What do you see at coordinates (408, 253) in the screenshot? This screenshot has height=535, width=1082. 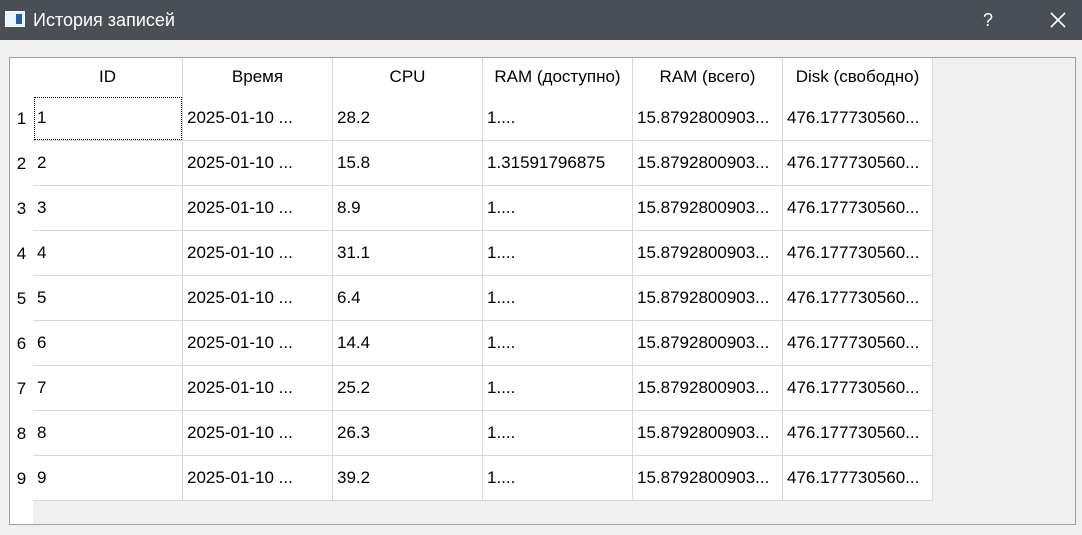 I see `table-cell: 31.1` at bounding box center [408, 253].